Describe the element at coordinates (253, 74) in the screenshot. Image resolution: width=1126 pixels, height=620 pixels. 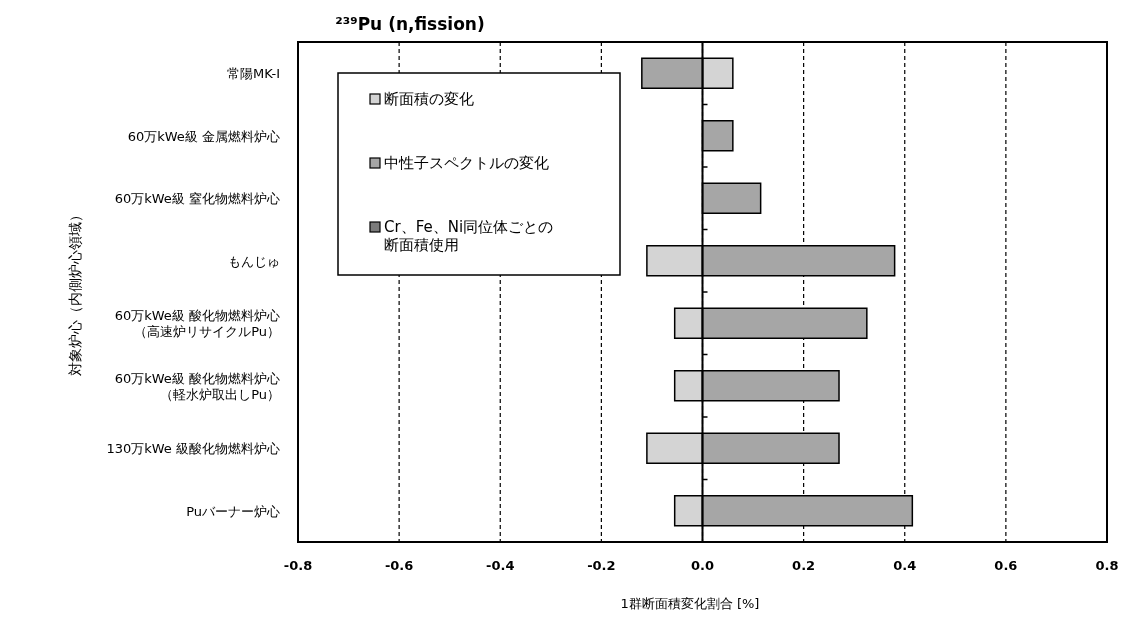
I see `y-tick-label: 常陽MK-I` at that location.